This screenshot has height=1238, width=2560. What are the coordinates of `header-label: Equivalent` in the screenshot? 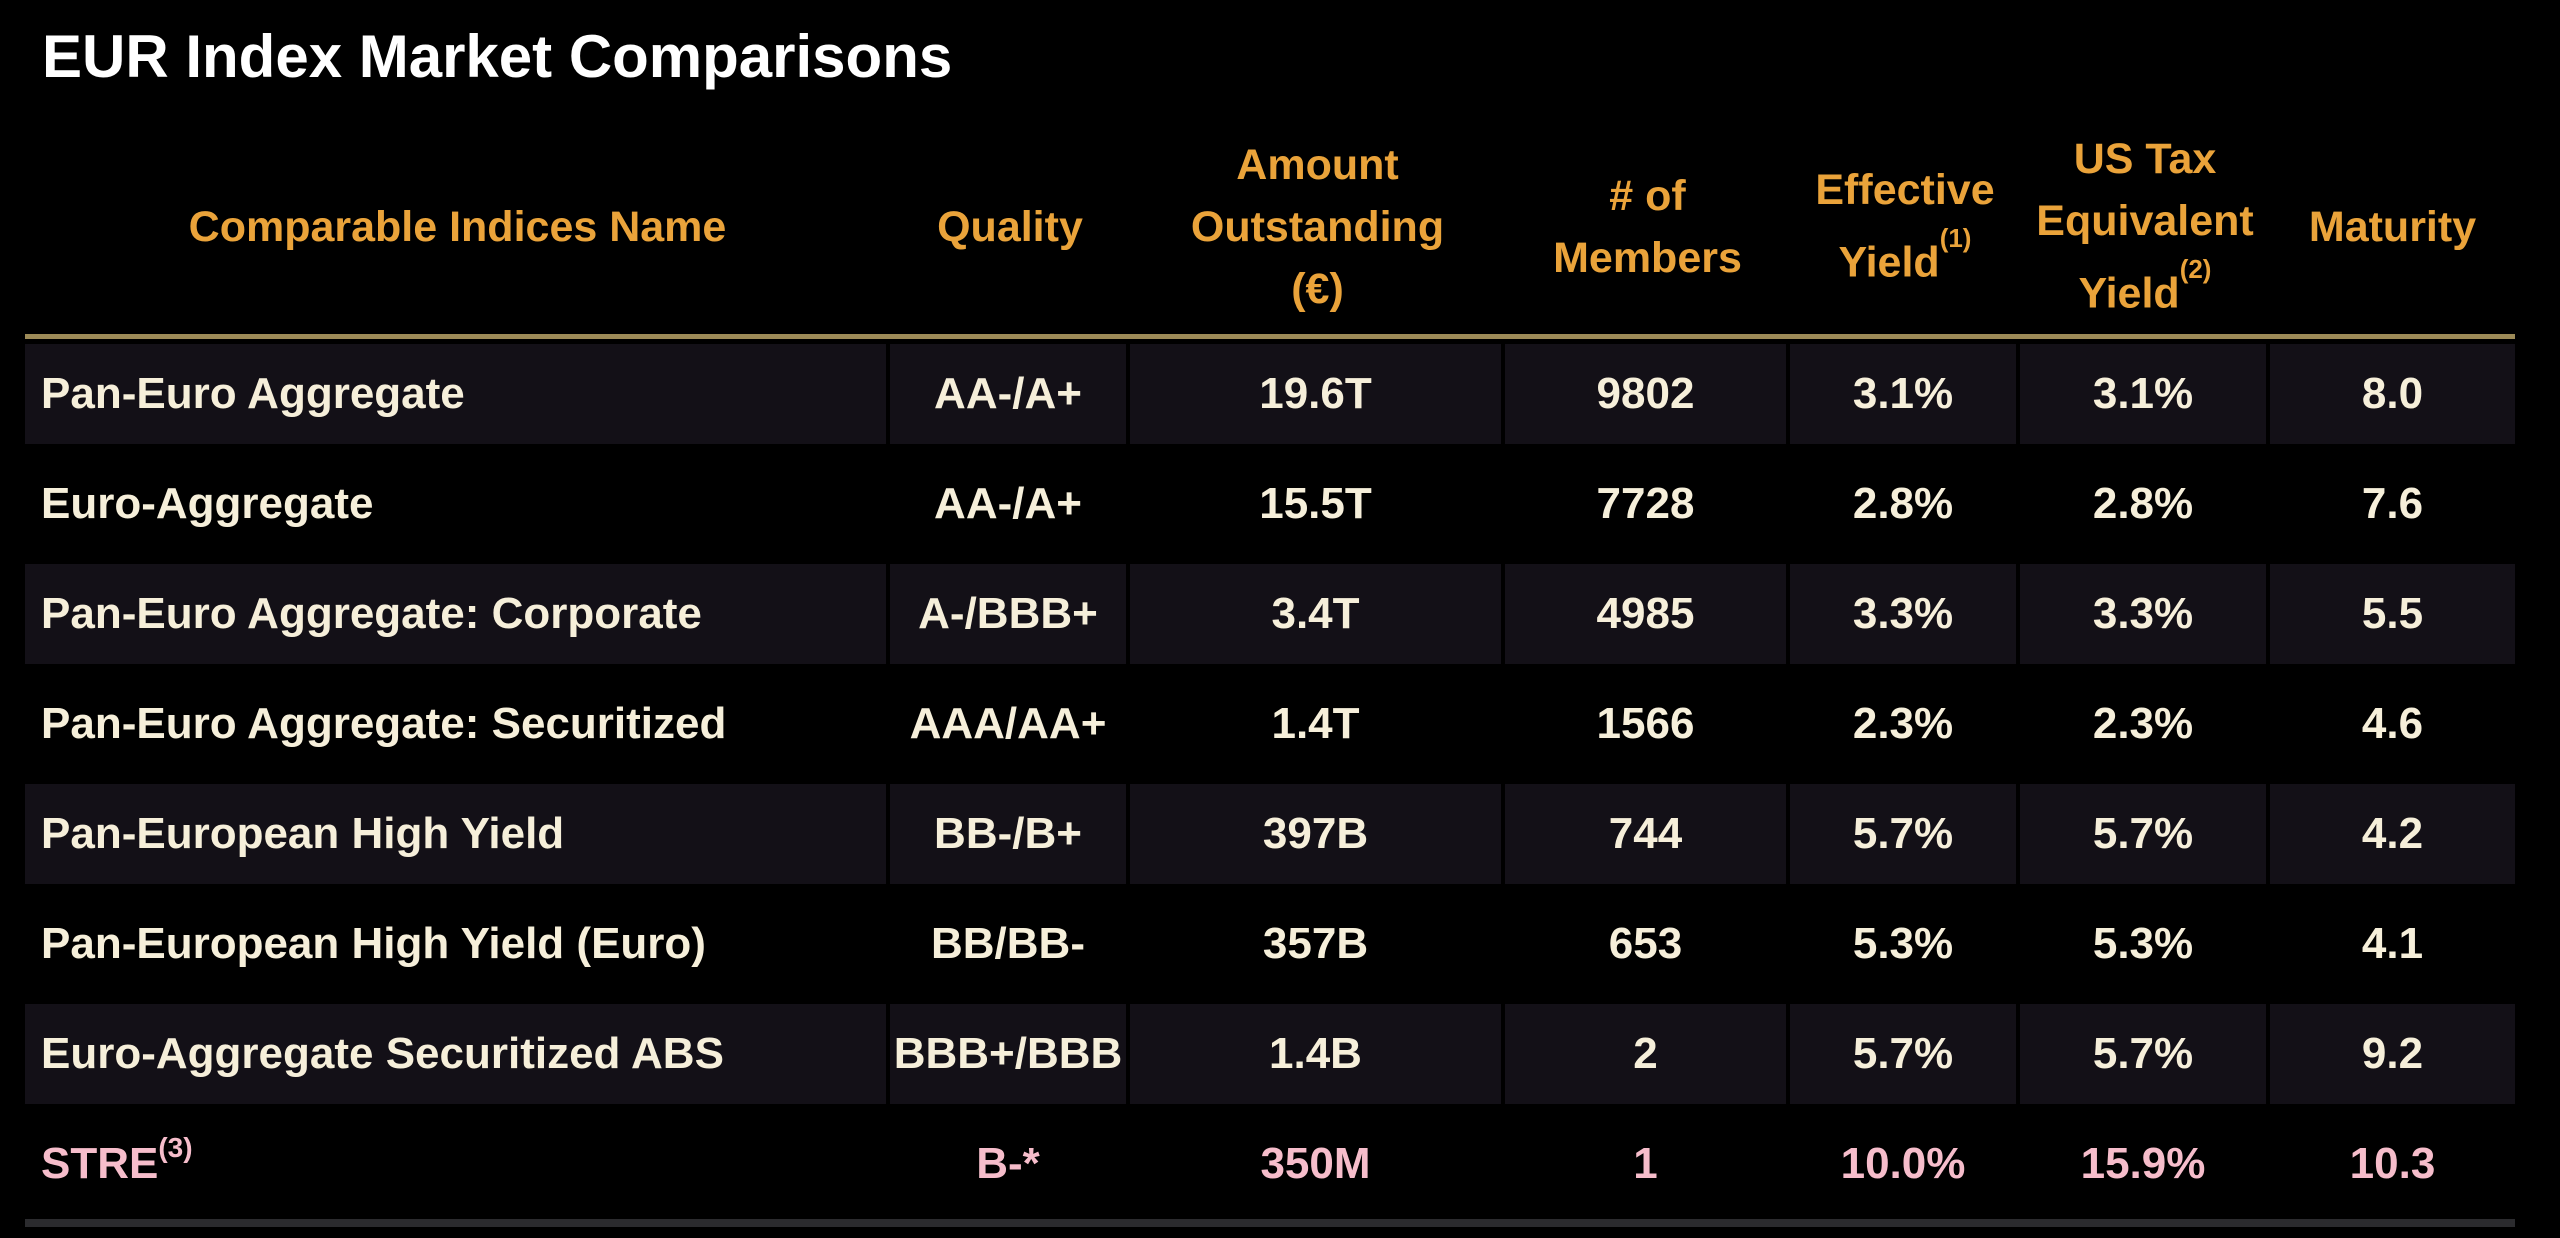 It's located at (2145, 221).